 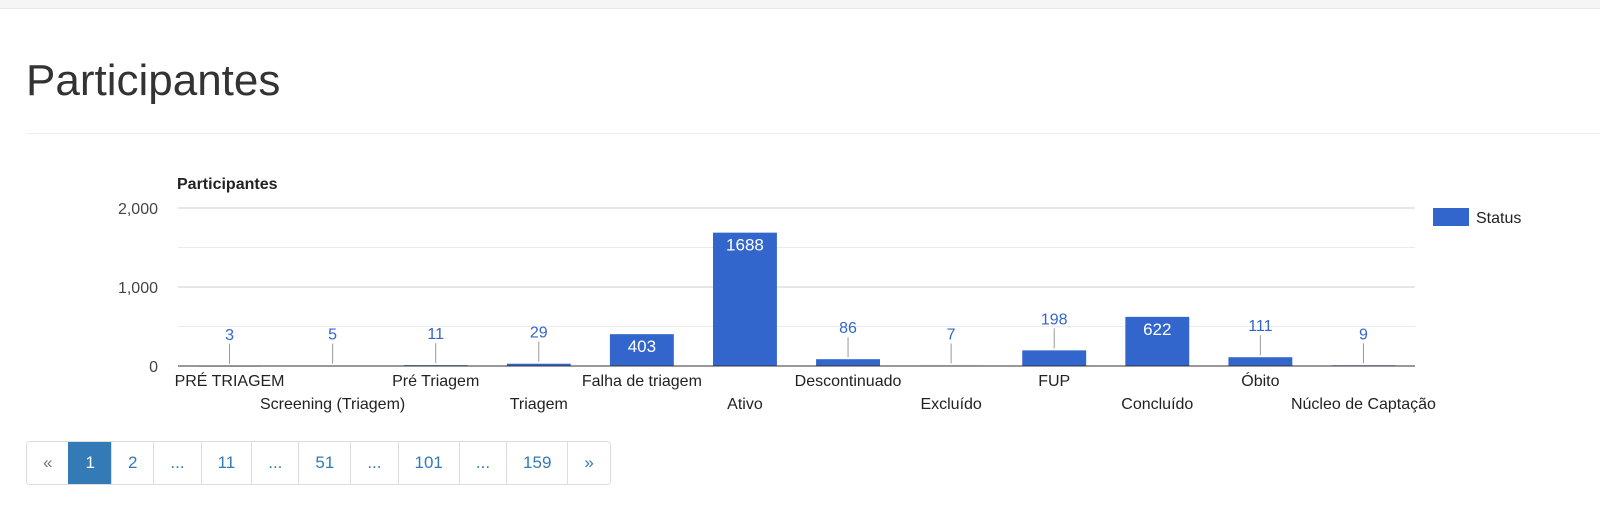 I want to click on x-tick-label: PRÉ TRIAGEM, so click(x=230, y=380).